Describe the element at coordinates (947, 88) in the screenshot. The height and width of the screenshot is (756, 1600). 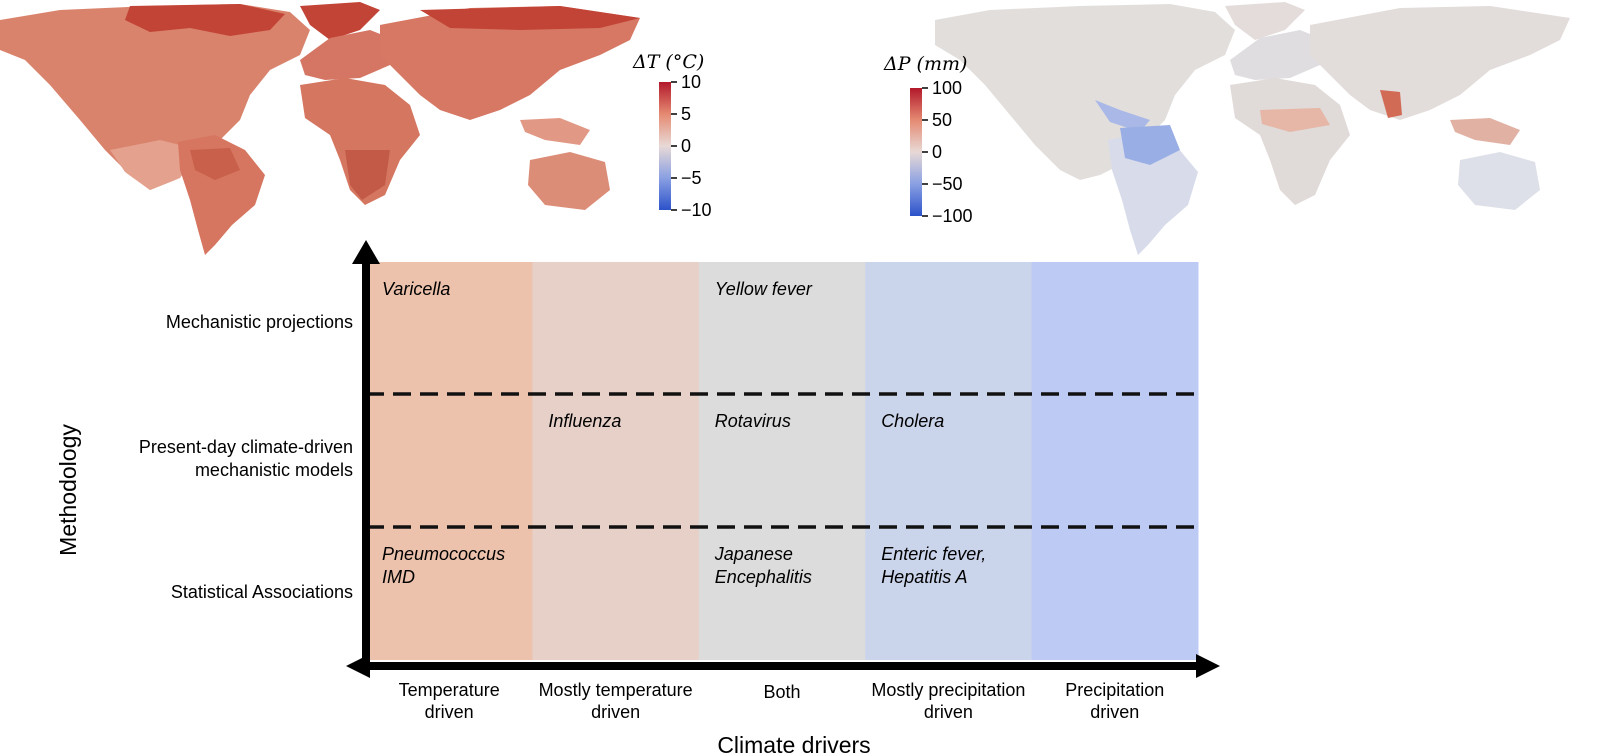
I see `precipitation-colorbar-tick-label: 100` at that location.